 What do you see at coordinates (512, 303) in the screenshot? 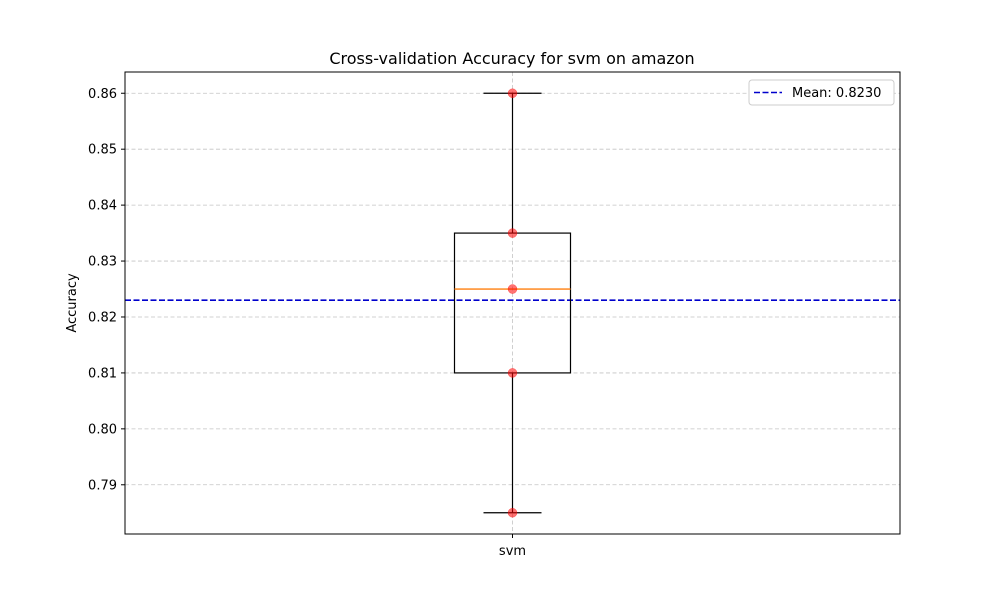
I see `data-points` at bounding box center [512, 303].